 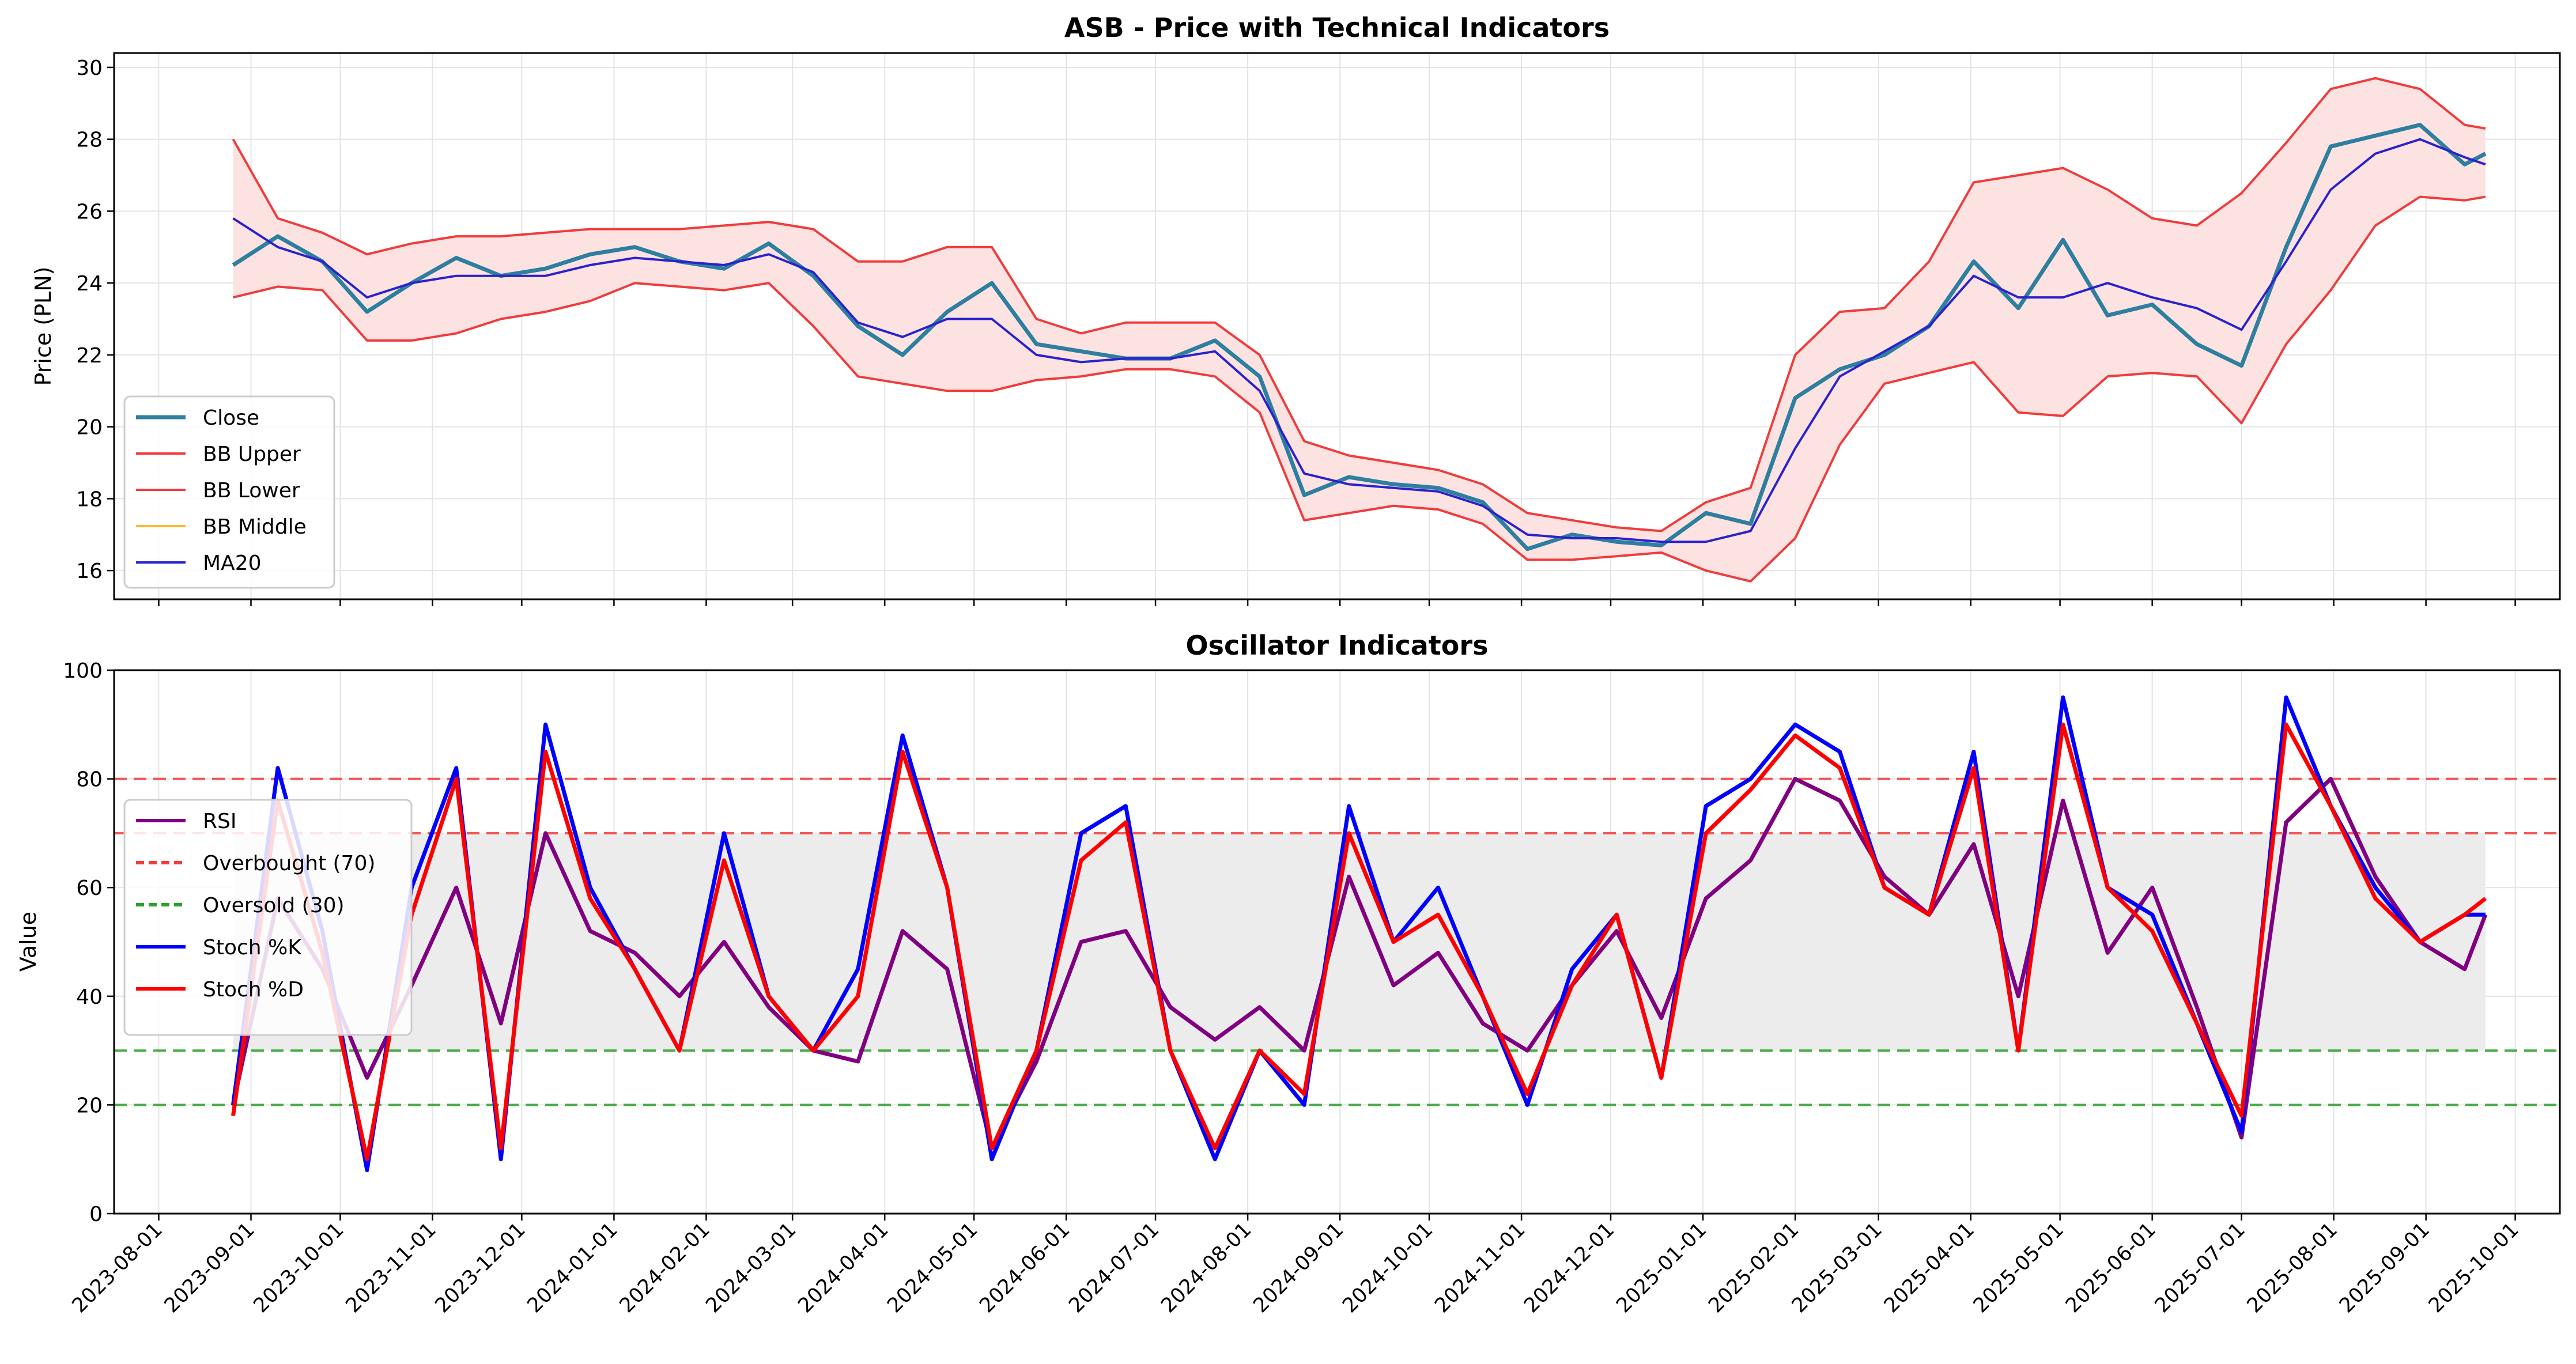 I want to click on y-tick-label: 16, so click(x=89, y=571).